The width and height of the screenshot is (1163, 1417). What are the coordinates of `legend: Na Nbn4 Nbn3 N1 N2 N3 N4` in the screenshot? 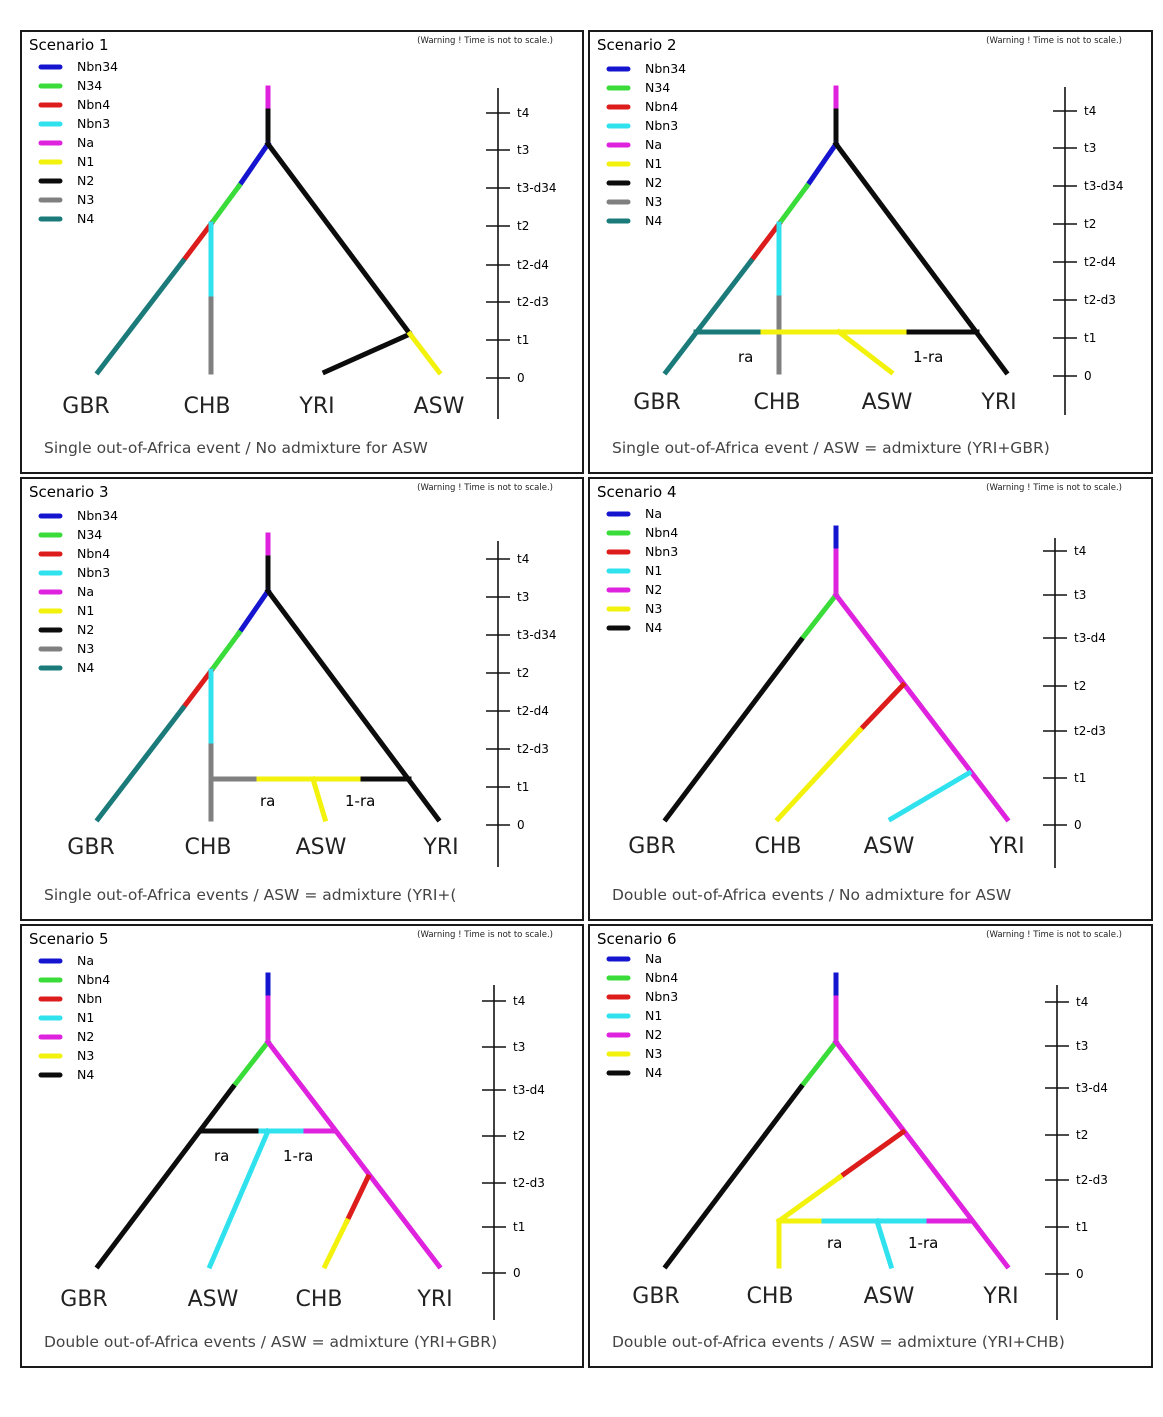 It's located at (642, 570).